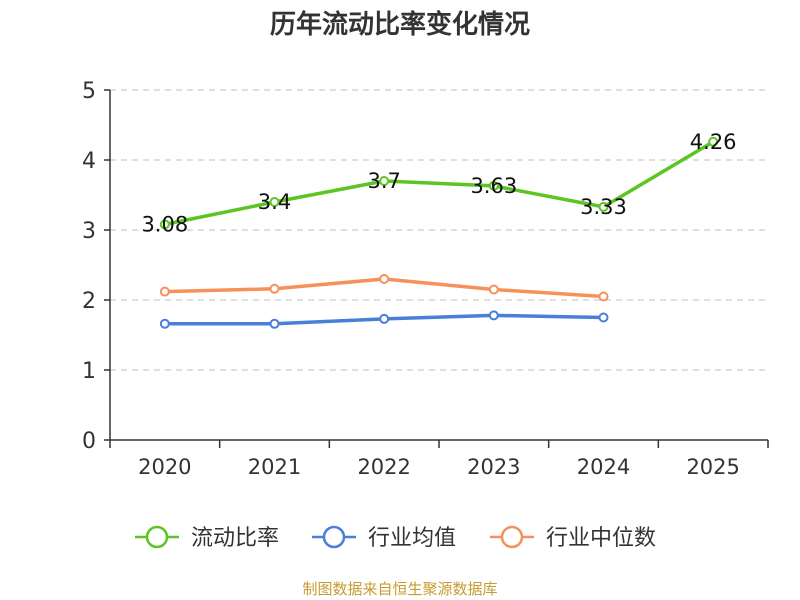  I want to click on y-tick-label: 2, so click(89, 301).